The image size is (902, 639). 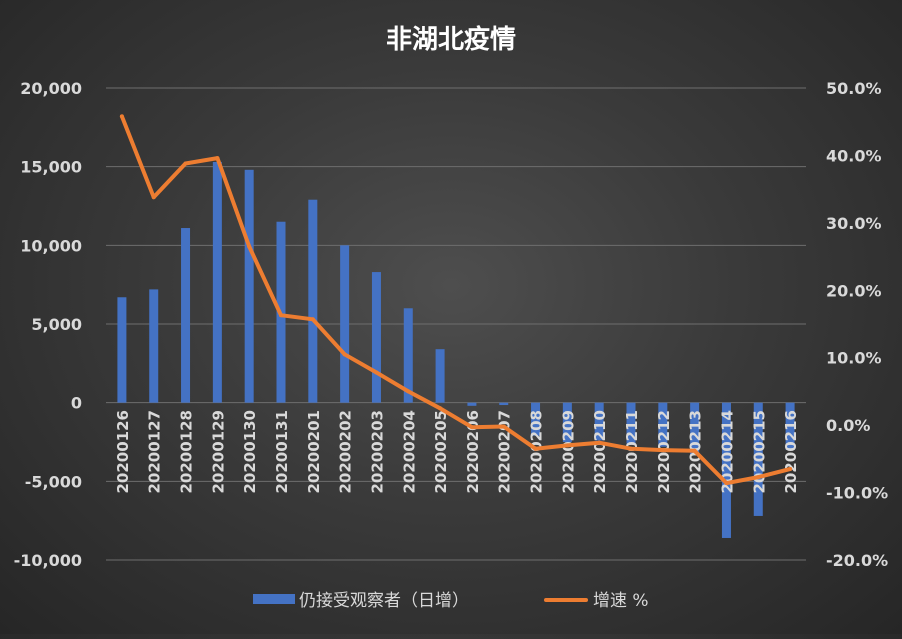 I want to click on x-tick-label: 20200209, so click(x=568, y=452).